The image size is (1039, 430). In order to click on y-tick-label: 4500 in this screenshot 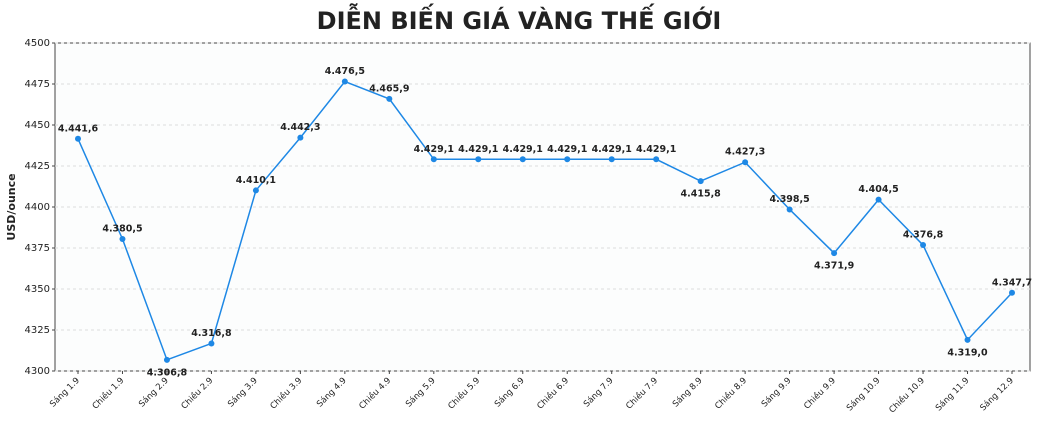, I will do `click(37, 43)`.